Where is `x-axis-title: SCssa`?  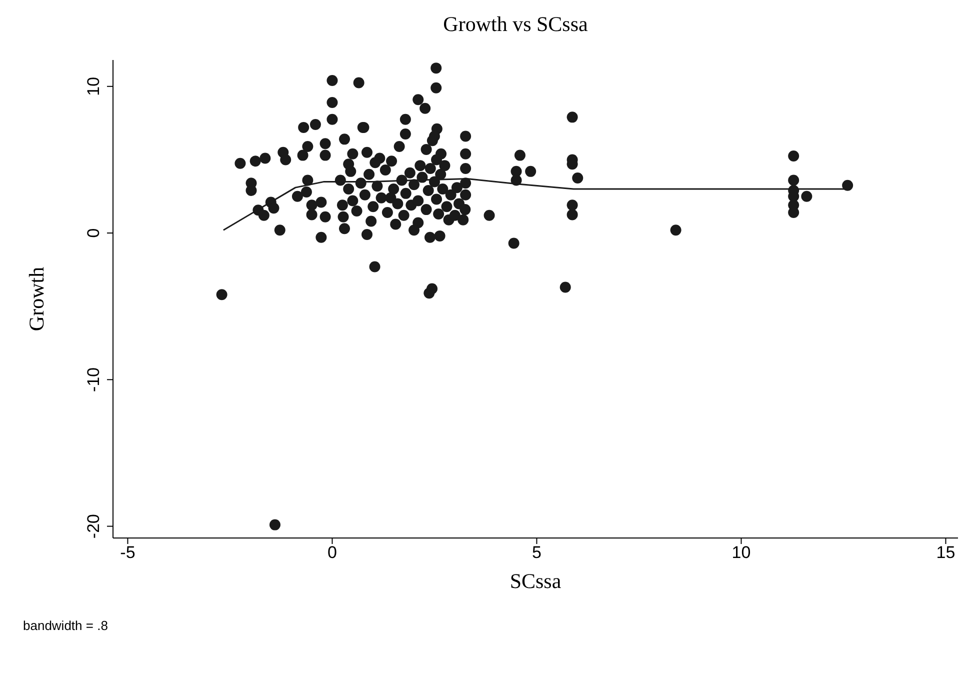 x-axis-title: SCssa is located at coordinates (536, 581).